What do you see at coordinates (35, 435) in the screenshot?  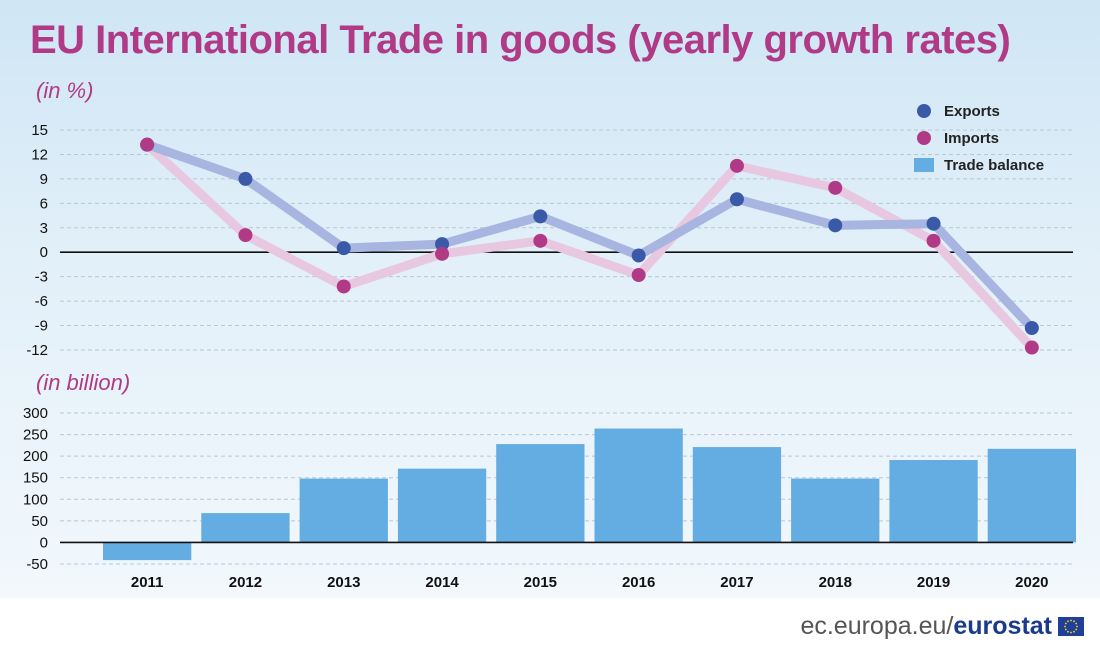 I see `y-tick-label: 250` at bounding box center [35, 435].